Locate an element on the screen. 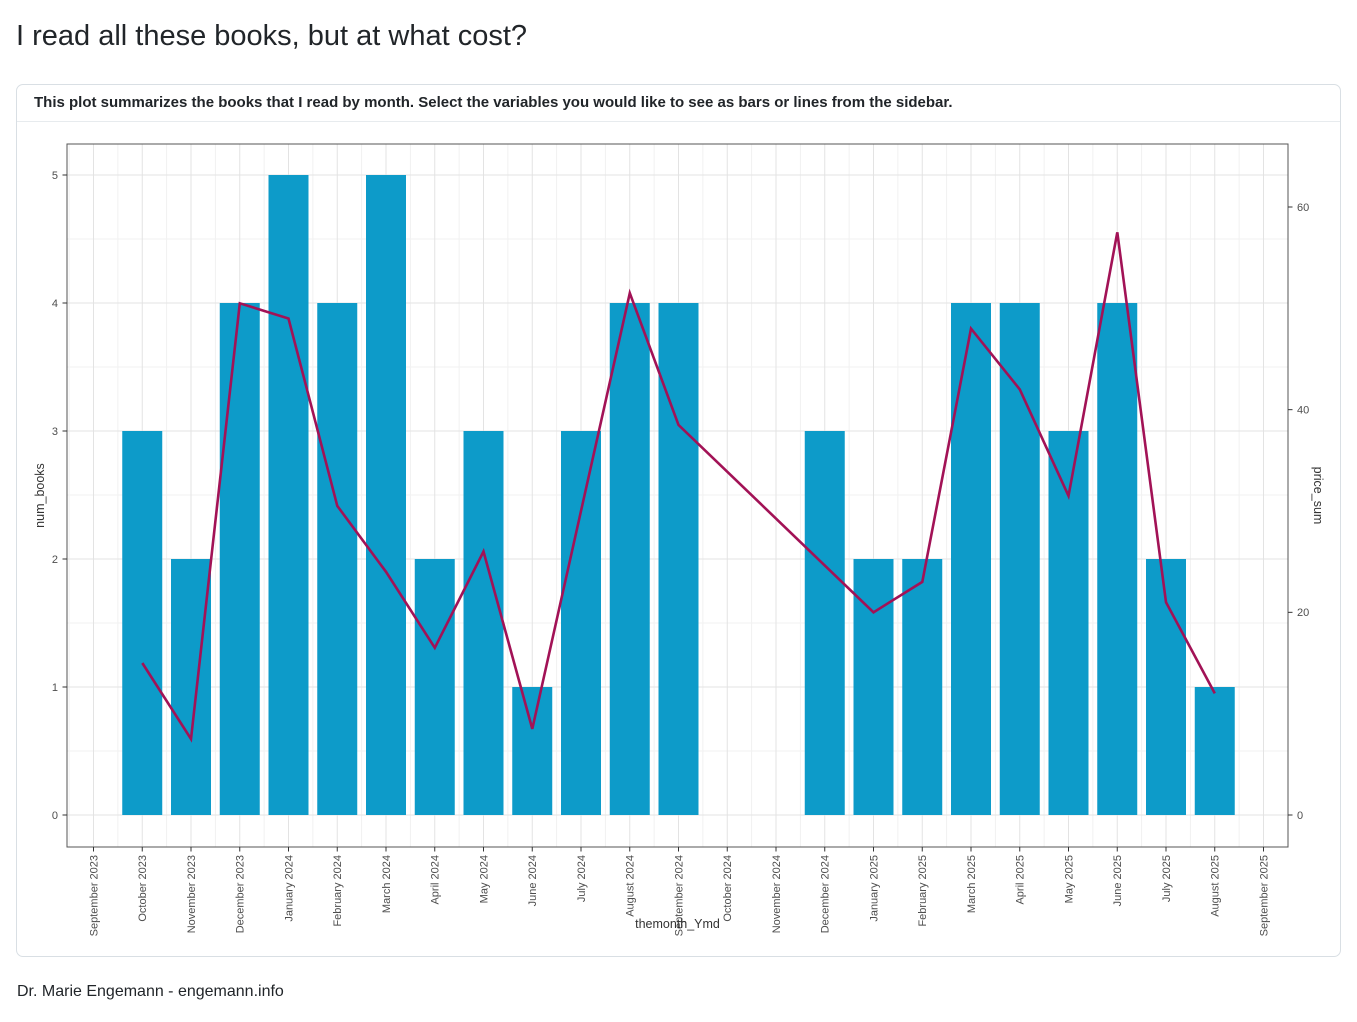 The height and width of the screenshot is (1022, 1357). x-tick-label: October 2023 is located at coordinates (143, 888).